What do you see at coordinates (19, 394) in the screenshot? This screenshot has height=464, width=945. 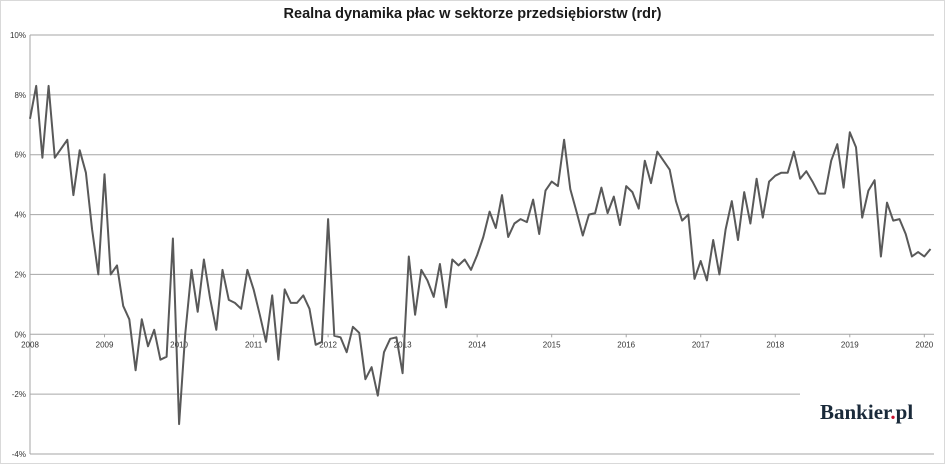 I see `y-tick-label: -2%` at bounding box center [19, 394].